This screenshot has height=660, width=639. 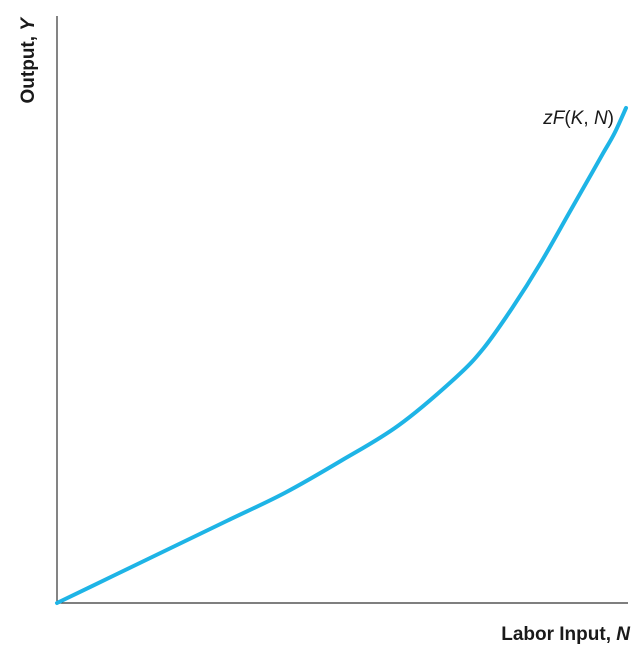 What do you see at coordinates (578, 118) in the screenshot?
I see `series-label-production-function: zF(K, N)` at bounding box center [578, 118].